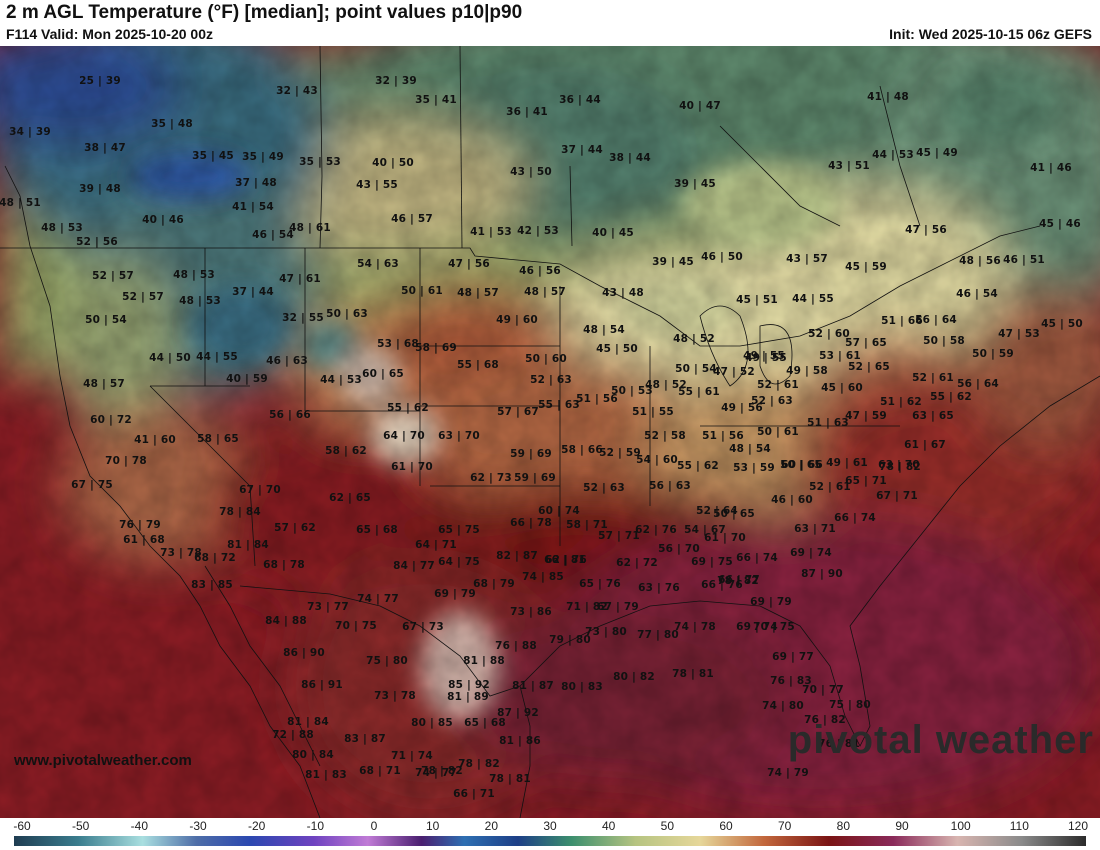 The height and width of the screenshot is (850, 1100). I want to click on point-value-label: 71 | 82, so click(587, 607).